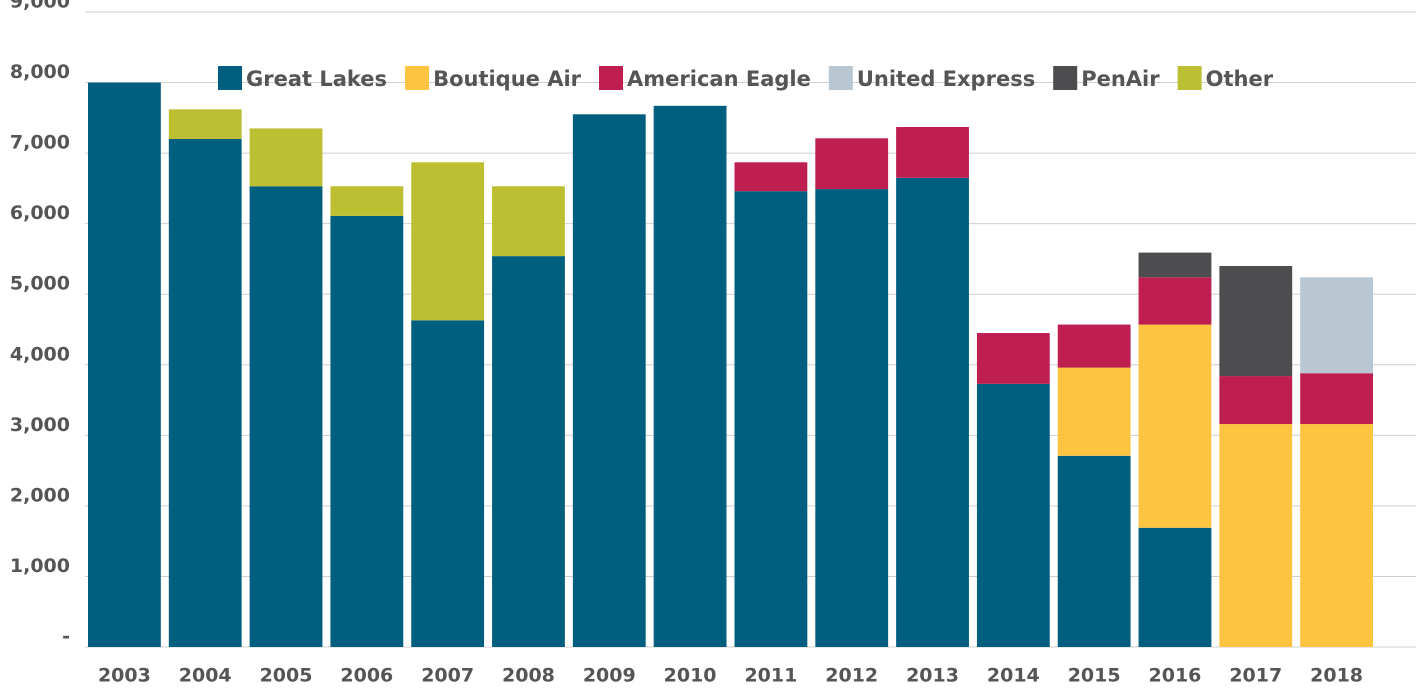 The width and height of the screenshot is (1416, 691). I want to click on x-tick-label: 2016, so click(1175, 676).